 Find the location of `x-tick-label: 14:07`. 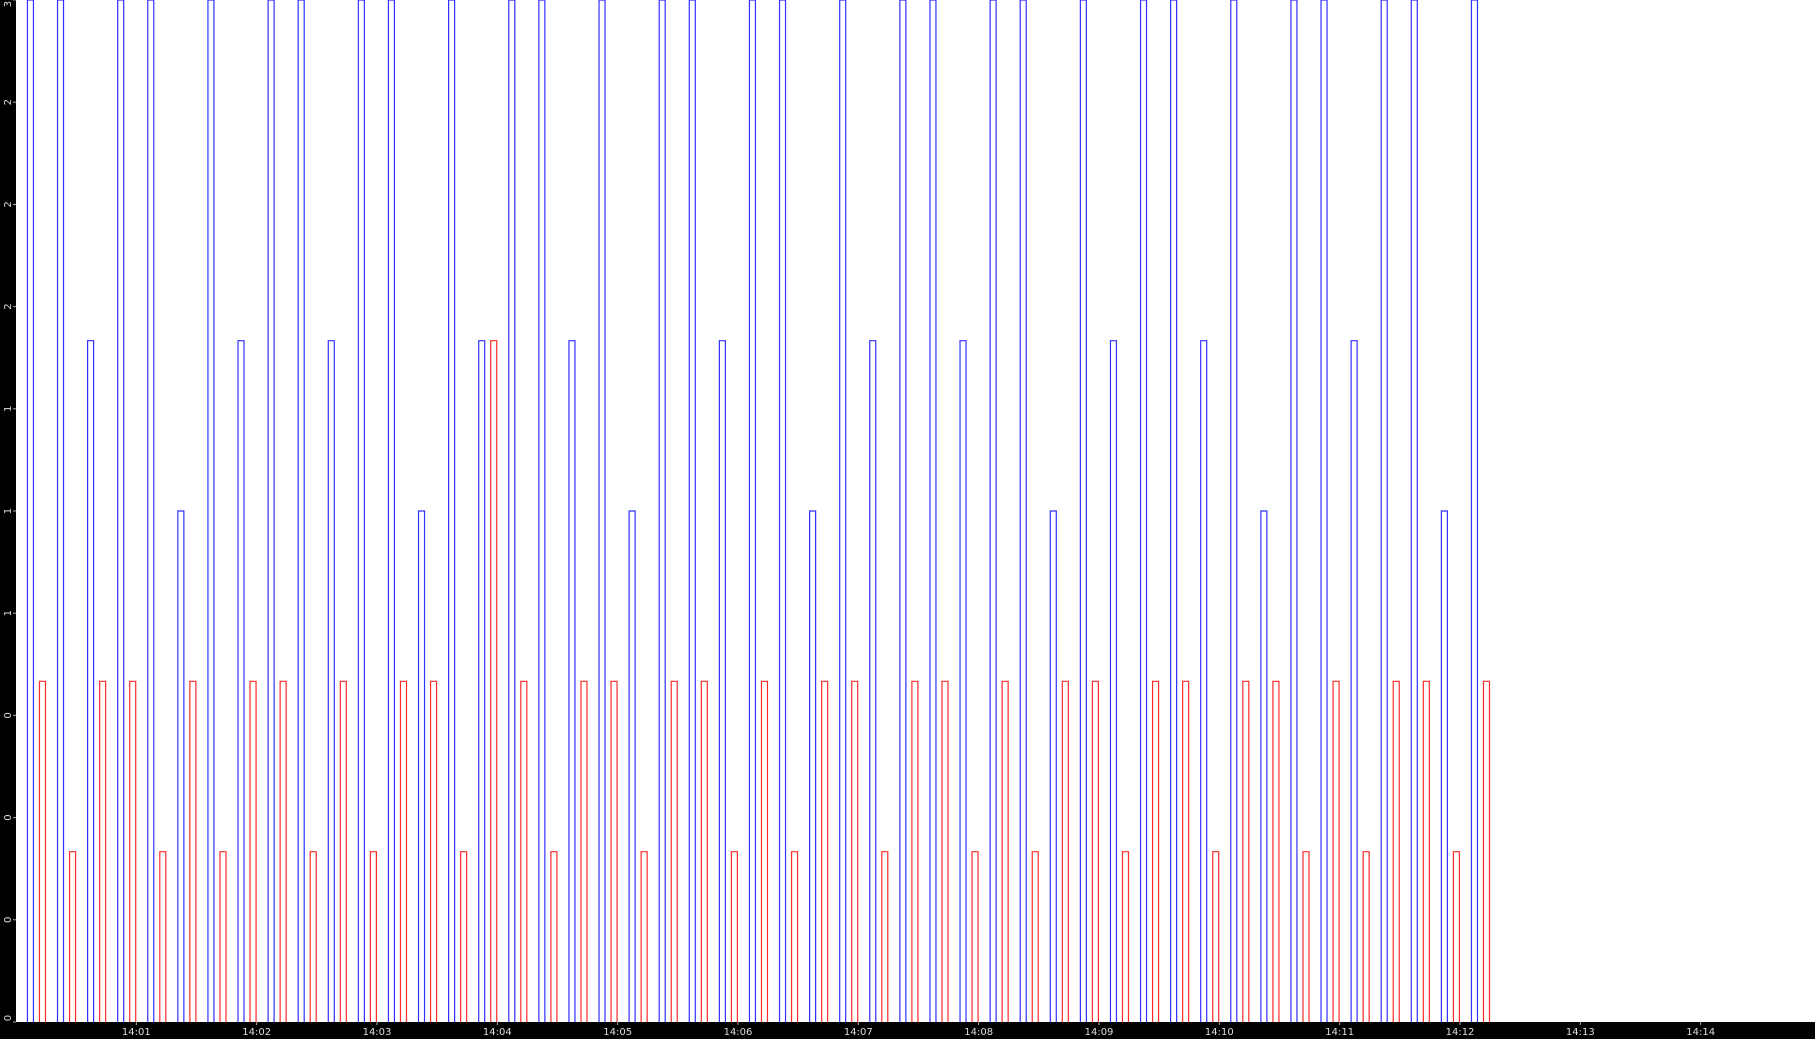

x-tick-label: 14:07 is located at coordinates (858, 1032).